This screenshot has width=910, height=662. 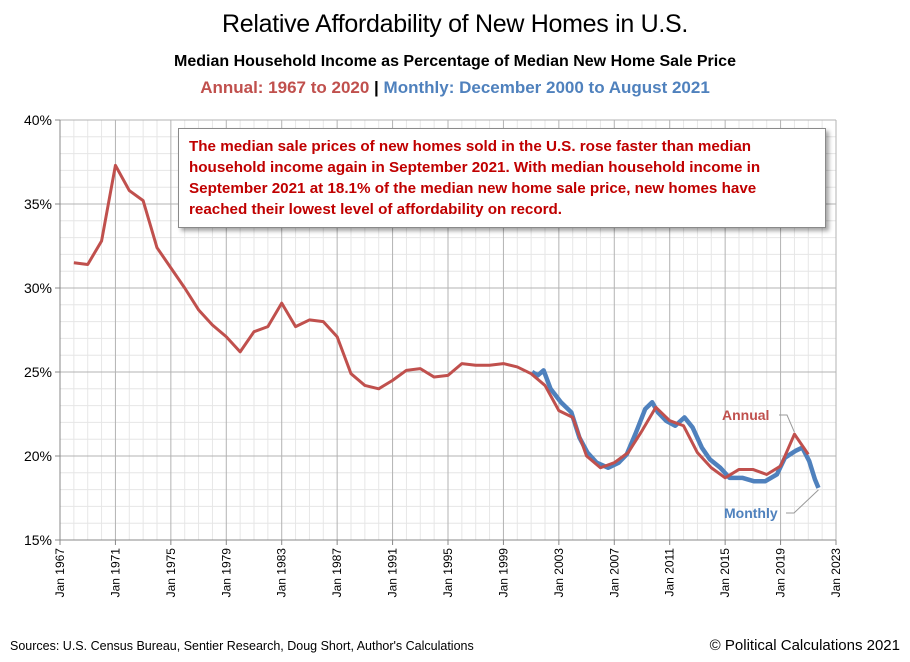 I want to click on x-tick-label: Jan 2015, so click(x=725, y=573).